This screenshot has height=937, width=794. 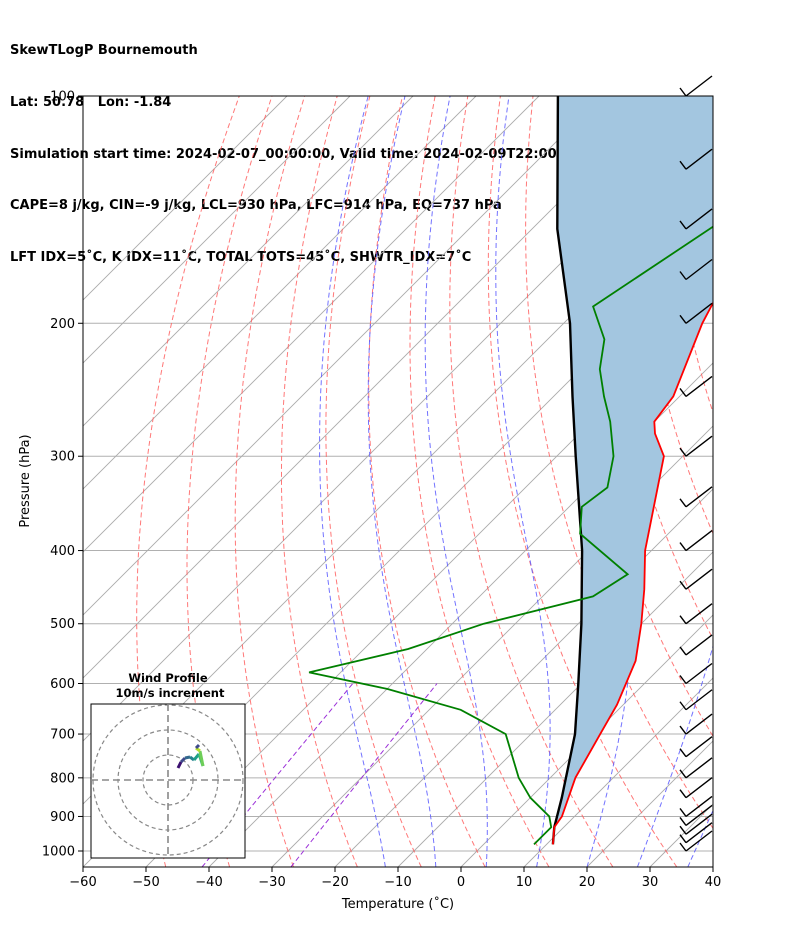 What do you see at coordinates (208, 882) in the screenshot?
I see `x-tick-label: −40` at bounding box center [208, 882].